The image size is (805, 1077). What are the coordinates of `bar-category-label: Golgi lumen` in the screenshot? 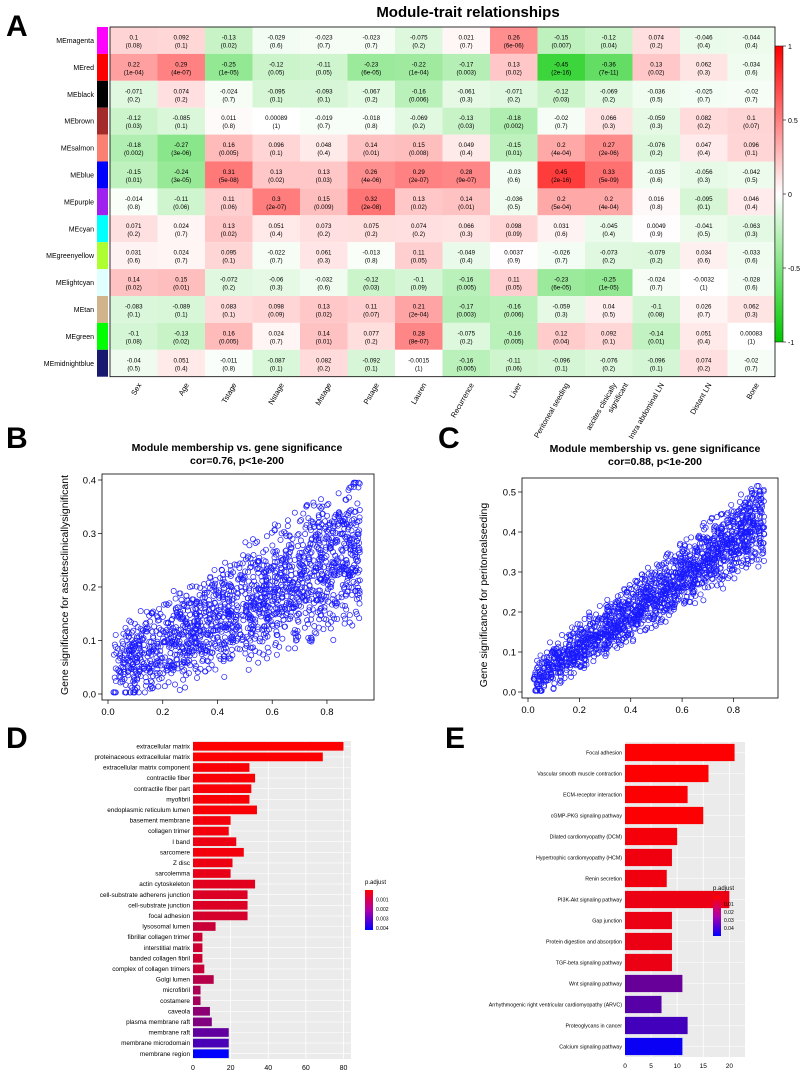 It's located at (173, 980).